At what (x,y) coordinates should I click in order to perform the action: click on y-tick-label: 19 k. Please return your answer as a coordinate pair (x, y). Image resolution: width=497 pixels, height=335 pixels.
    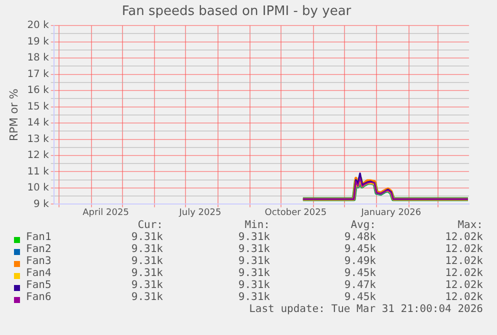
    Looking at the image, I should click on (38, 42).